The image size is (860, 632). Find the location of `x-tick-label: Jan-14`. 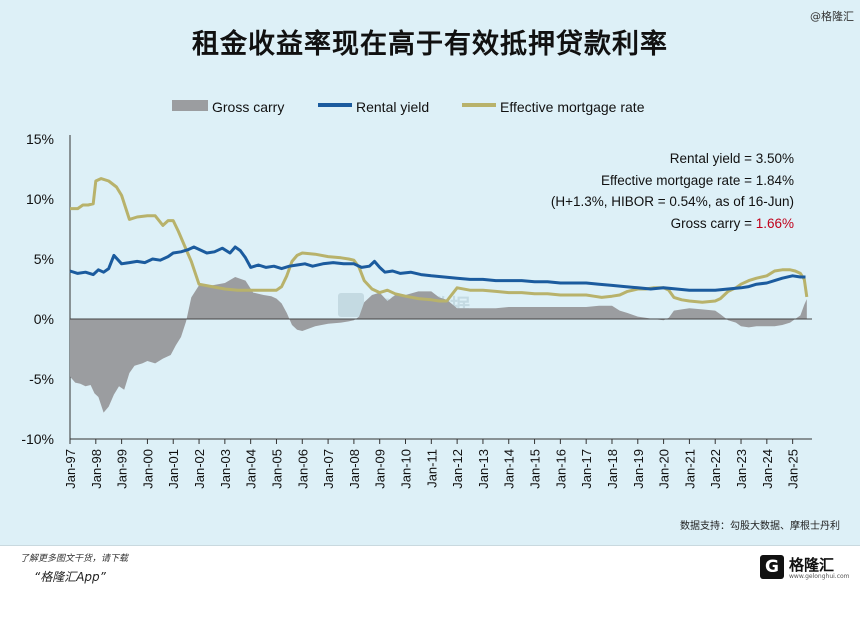

x-tick-label: Jan-14 is located at coordinates (509, 469).